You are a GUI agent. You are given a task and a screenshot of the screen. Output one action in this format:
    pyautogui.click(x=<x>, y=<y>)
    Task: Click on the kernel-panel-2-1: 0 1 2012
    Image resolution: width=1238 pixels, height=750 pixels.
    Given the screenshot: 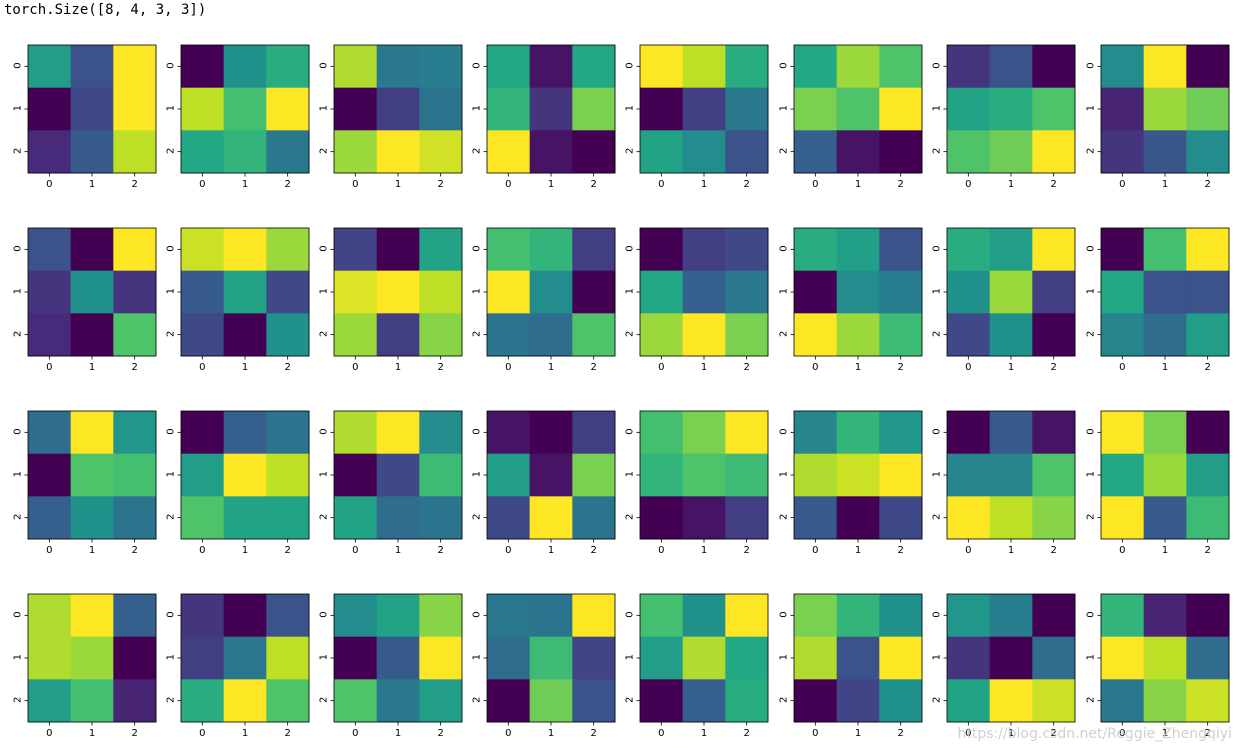 What is the action you would take?
    pyautogui.click(x=238, y=483)
    